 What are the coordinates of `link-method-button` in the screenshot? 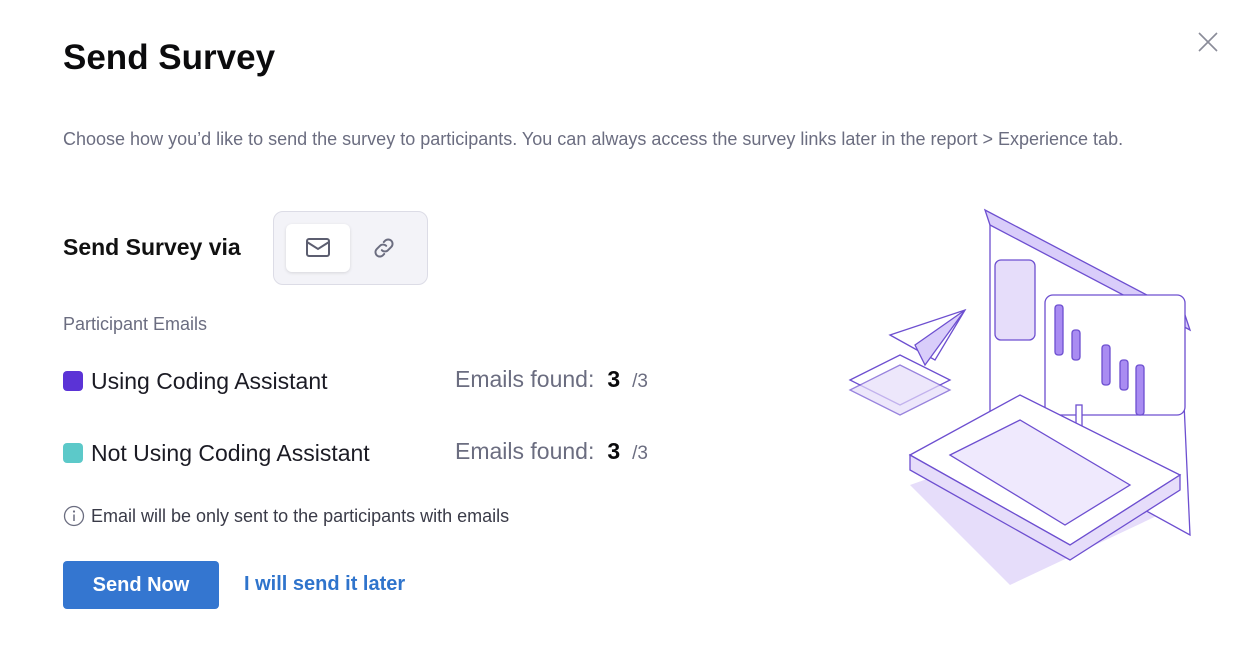 It's located at (384, 248).